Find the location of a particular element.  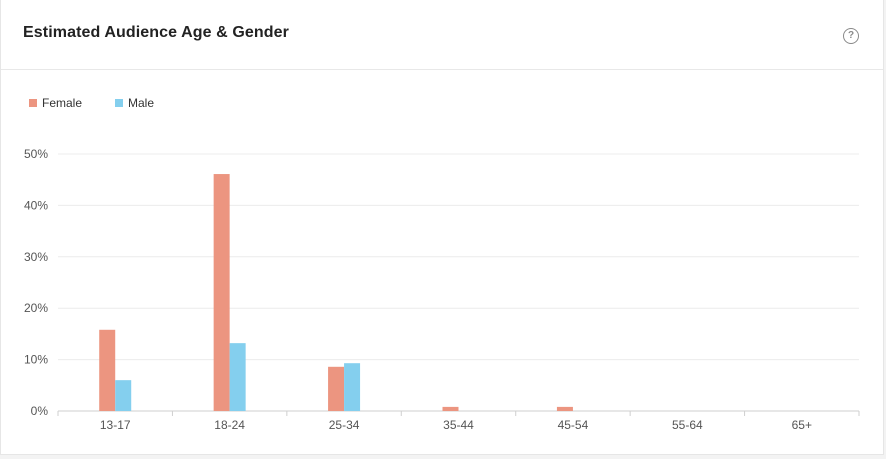

y-tick-label: 20% is located at coordinates (36, 308).